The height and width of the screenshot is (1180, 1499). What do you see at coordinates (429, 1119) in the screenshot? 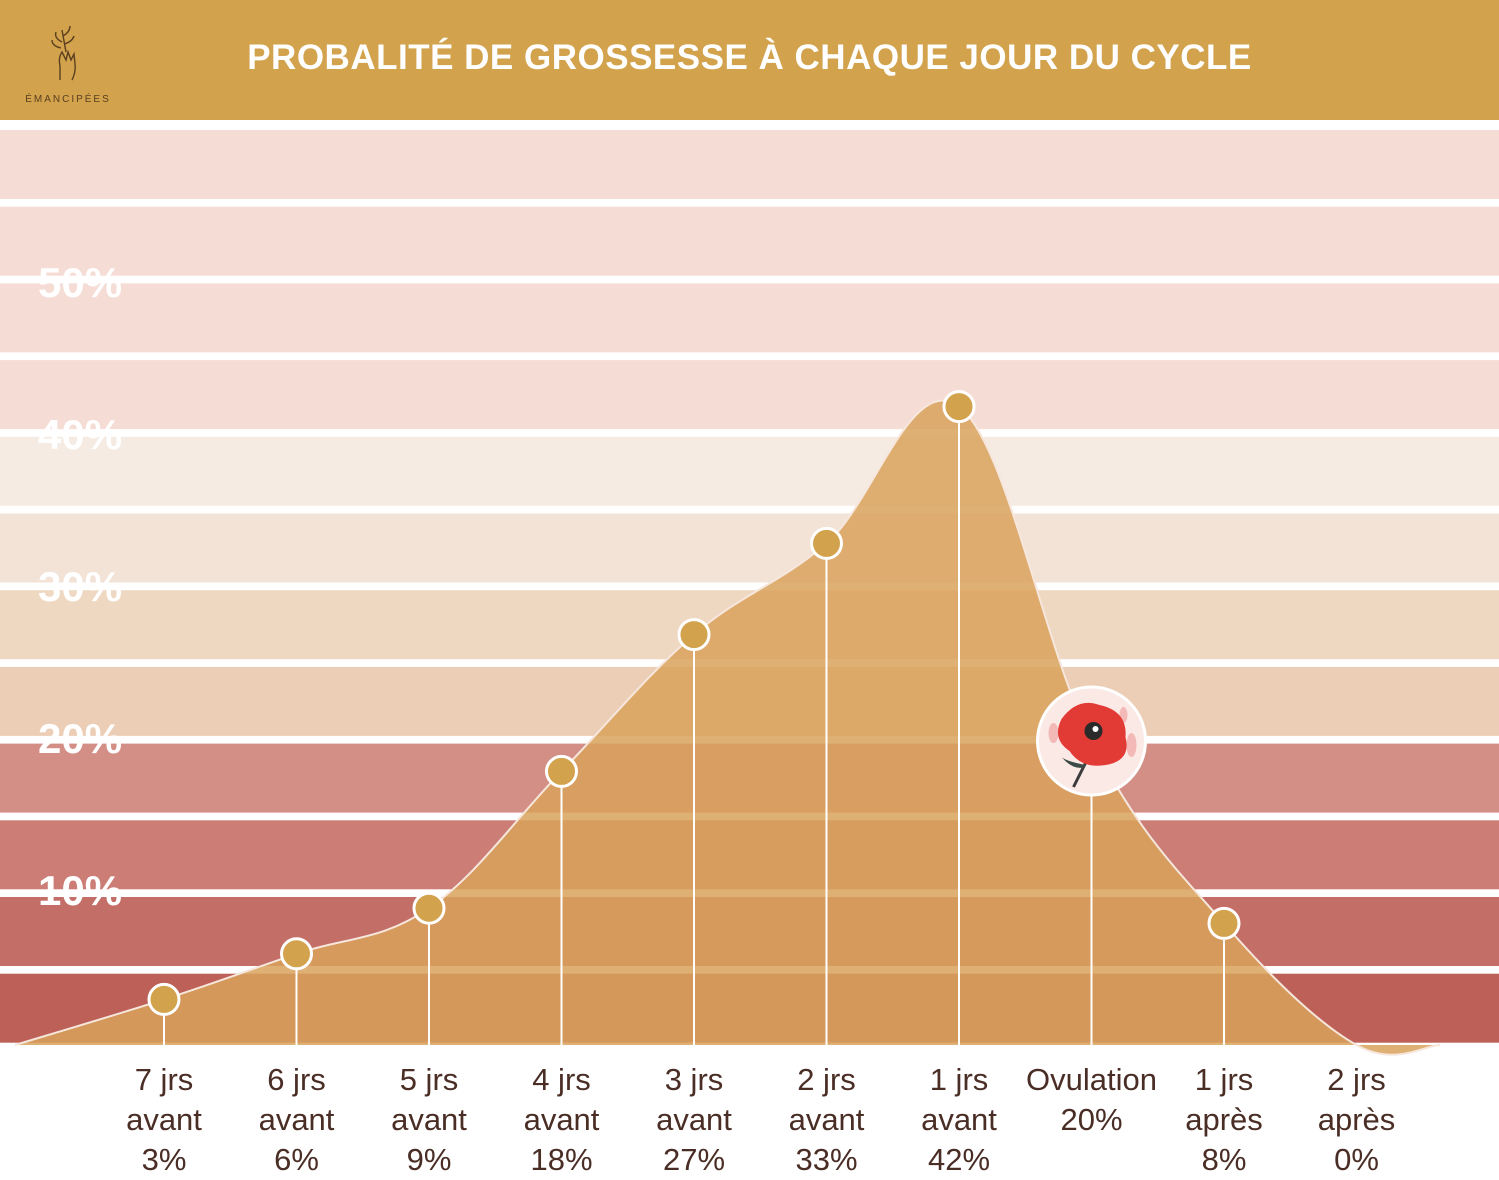
I see `x-axis-label: 5 jrs avant 9%` at bounding box center [429, 1119].